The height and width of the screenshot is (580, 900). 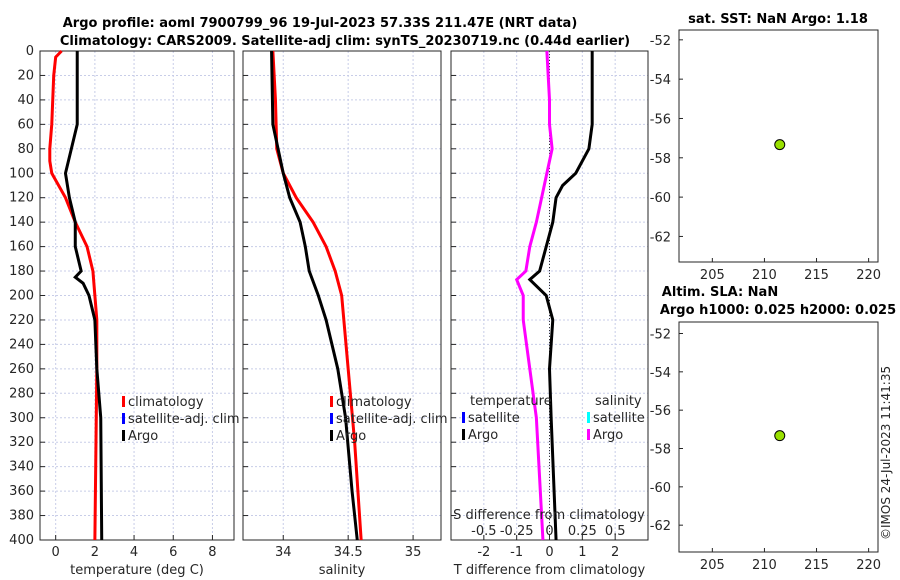 I want to click on y-tick-label: 300, so click(x=21, y=418).